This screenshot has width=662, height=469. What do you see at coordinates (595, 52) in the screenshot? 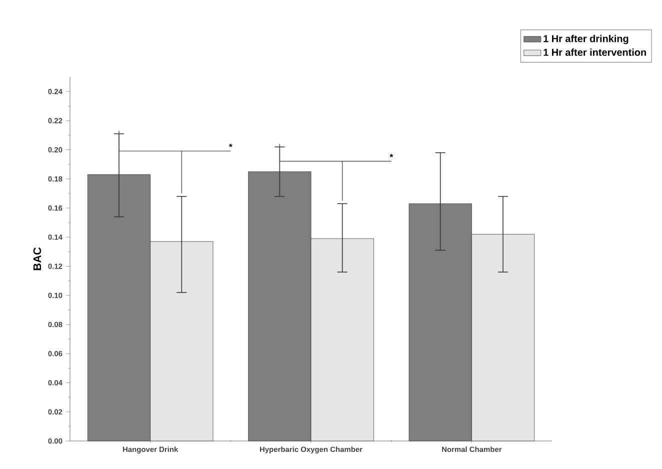
I see `legend-label: 1 Hr after intervention` at bounding box center [595, 52].